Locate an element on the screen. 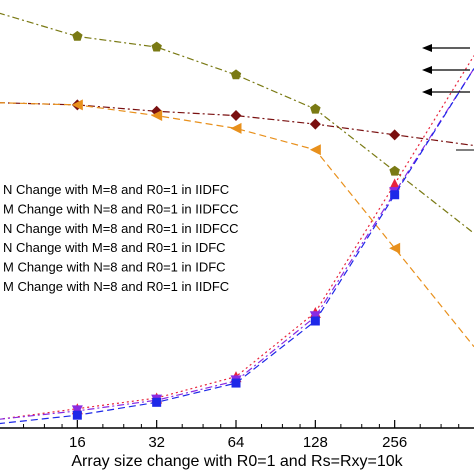 The width and height of the screenshot is (474, 474). legend-entry-0: N Change with M=8 and R0=1 in IIDFC is located at coordinates (116, 189).